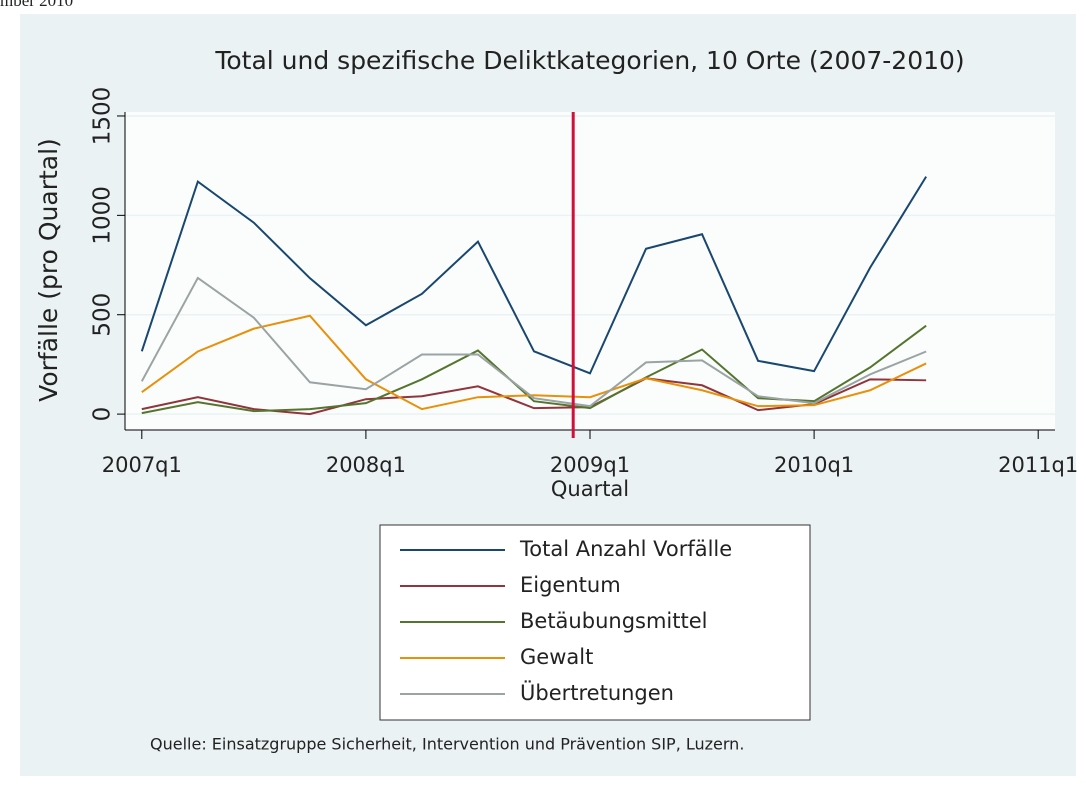 Image resolution: width=1086 pixels, height=785 pixels. I want to click on y-tick-label: 1500, so click(103, 116).